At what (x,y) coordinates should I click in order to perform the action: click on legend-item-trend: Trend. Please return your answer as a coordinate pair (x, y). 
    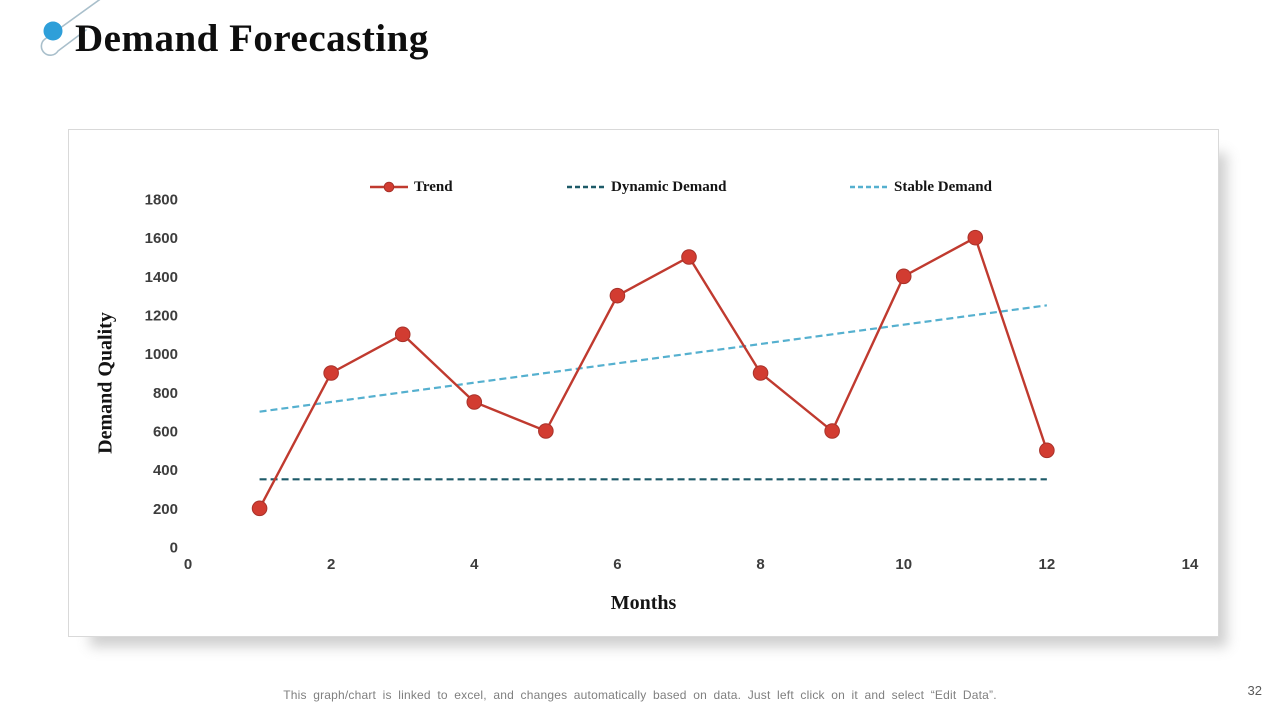
    Looking at the image, I should click on (411, 187).